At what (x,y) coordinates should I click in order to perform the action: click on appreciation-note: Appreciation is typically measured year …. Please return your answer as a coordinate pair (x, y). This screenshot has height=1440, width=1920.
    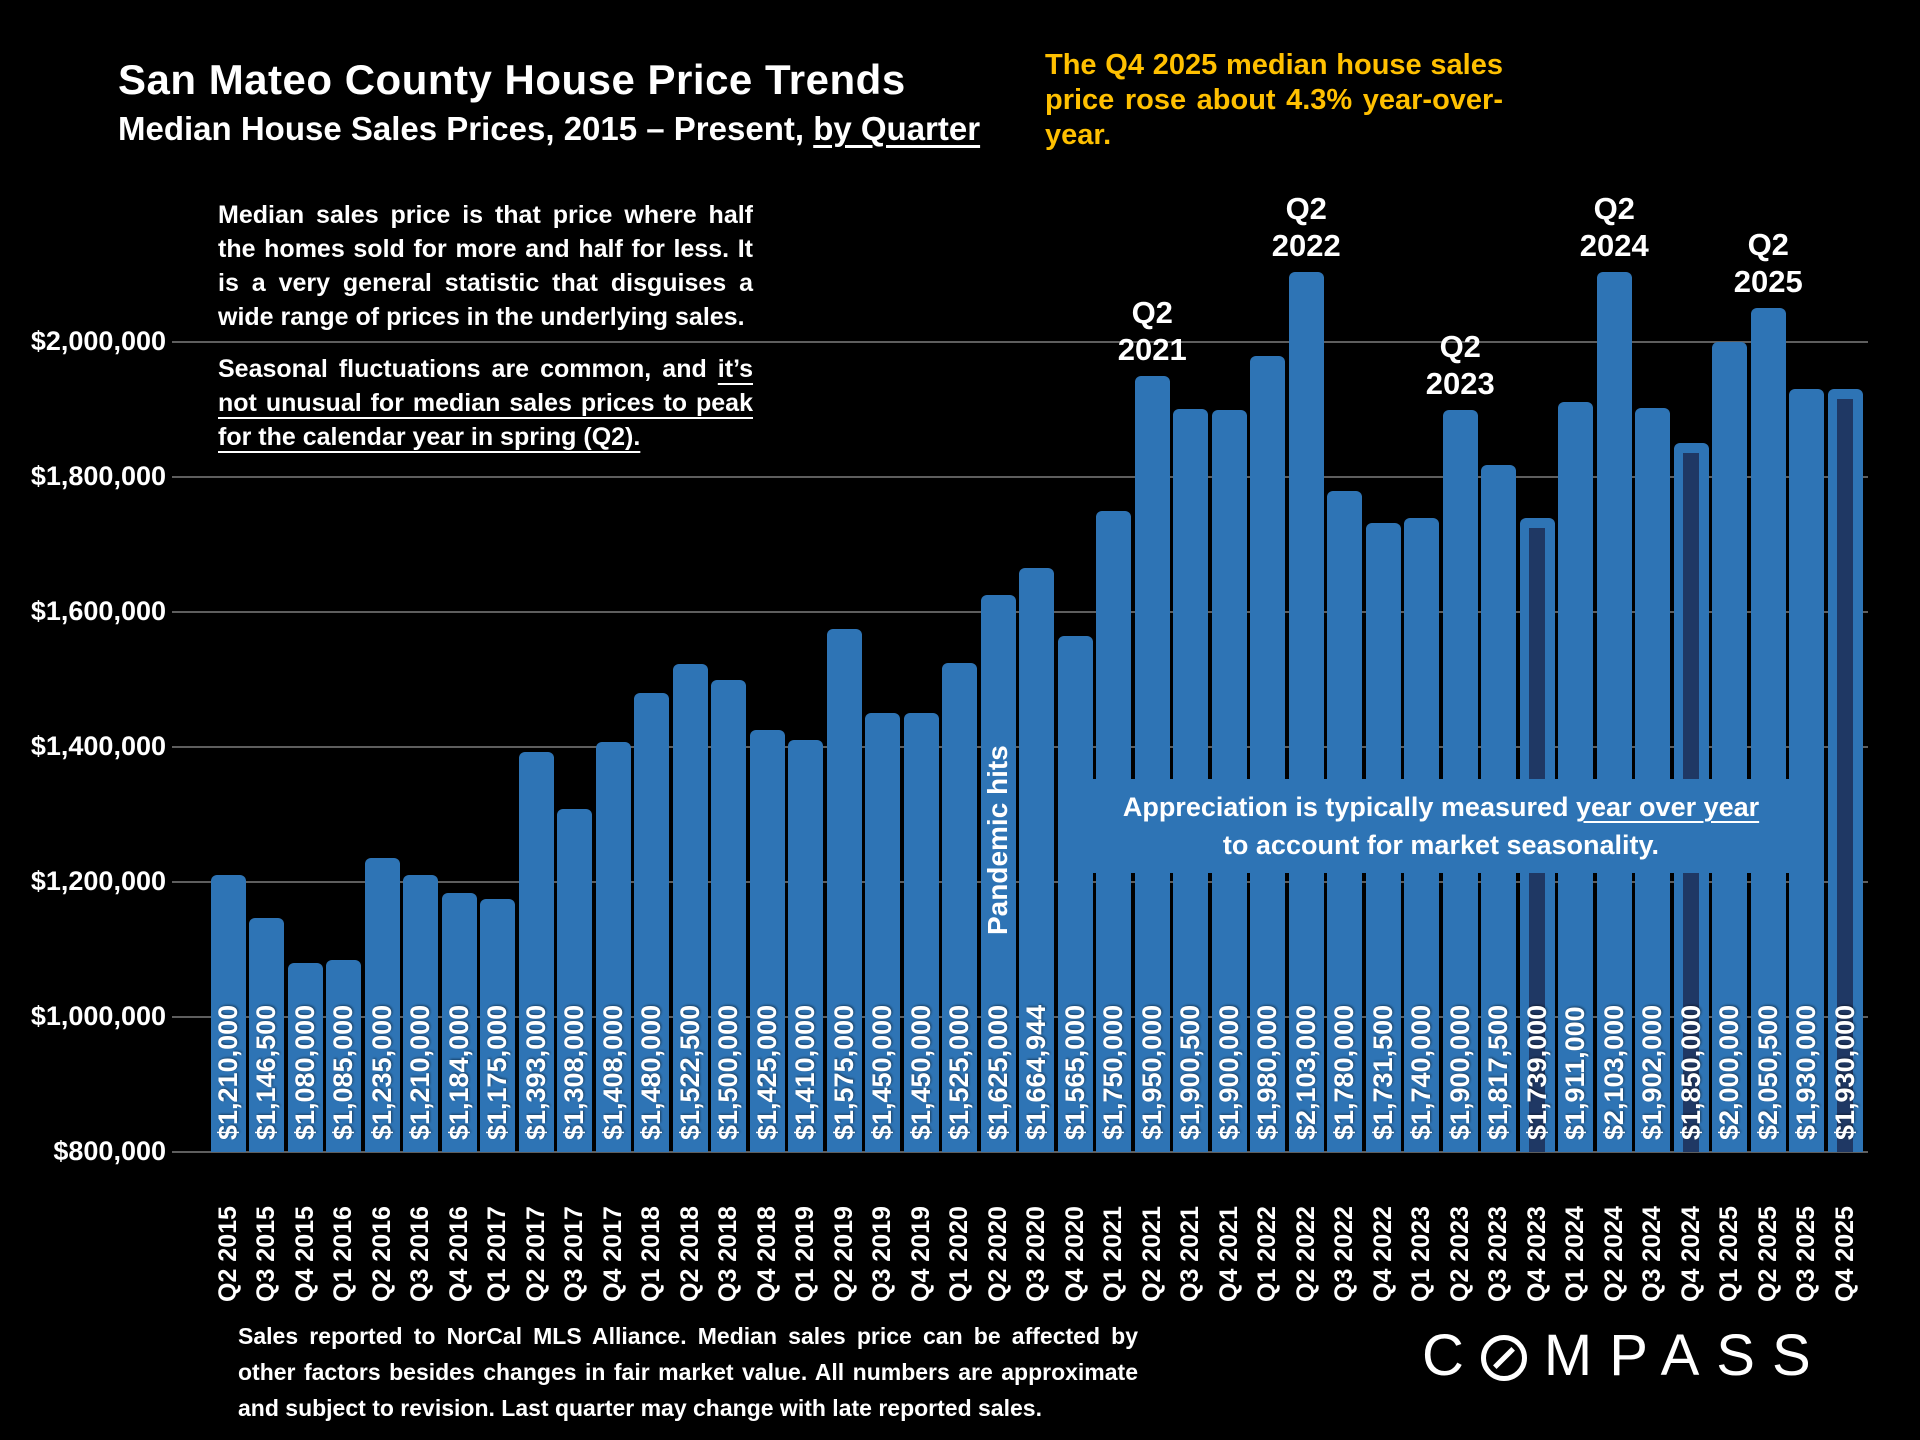
    Looking at the image, I should click on (1441, 826).